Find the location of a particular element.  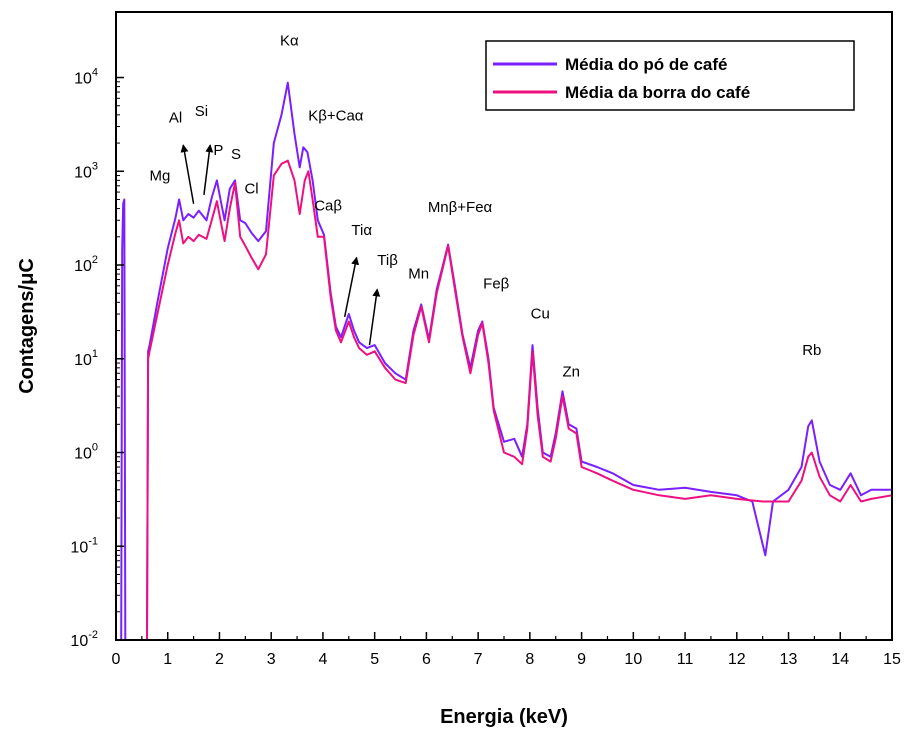

y-tick-label: 10¹ is located at coordinates (86, 358).